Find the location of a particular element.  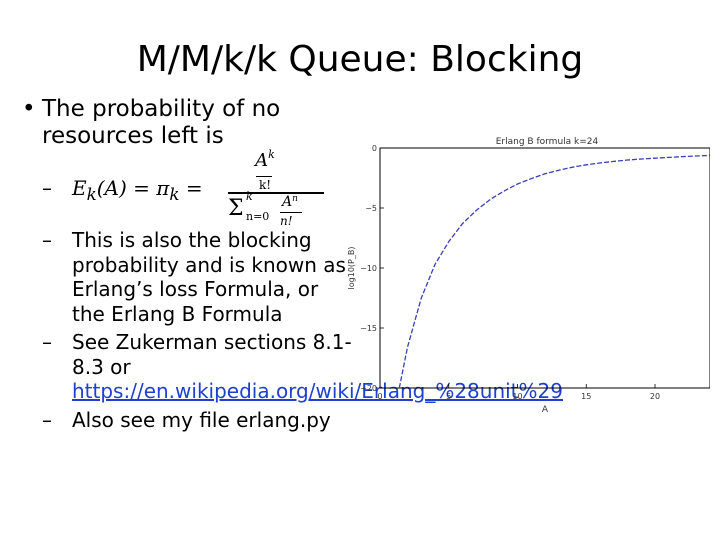

formula-numerator: Ak is located at coordinates (265, 159).